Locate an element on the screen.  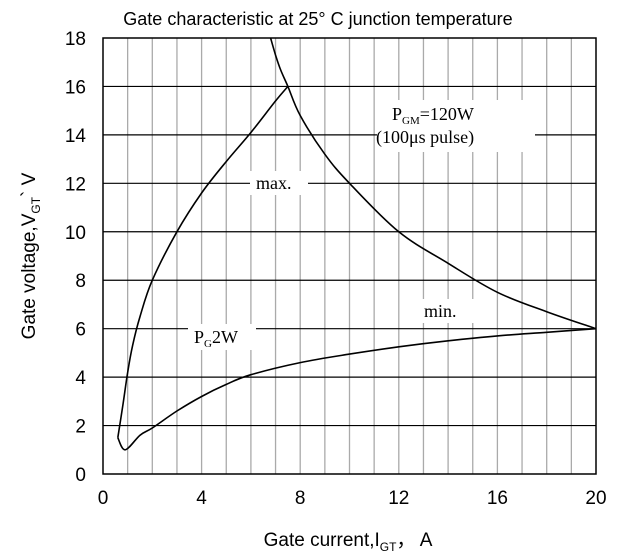
y-tick-label: 14 is located at coordinates (76, 136).